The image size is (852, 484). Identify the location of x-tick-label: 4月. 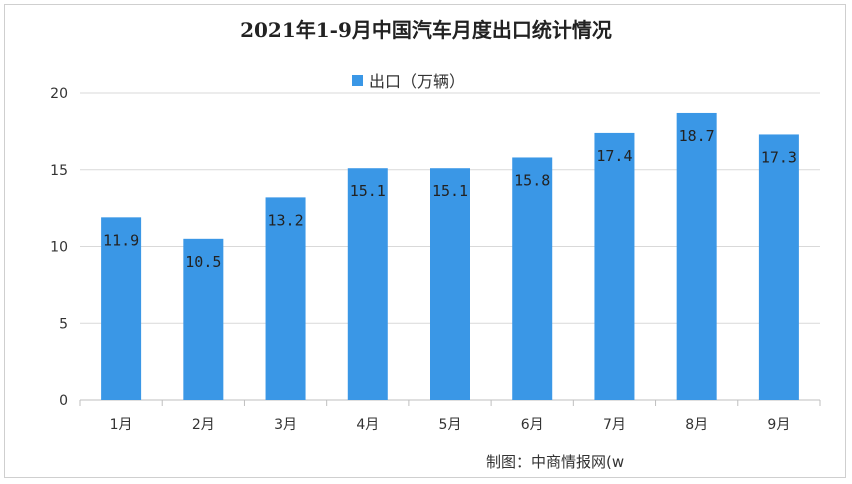
(367, 425).